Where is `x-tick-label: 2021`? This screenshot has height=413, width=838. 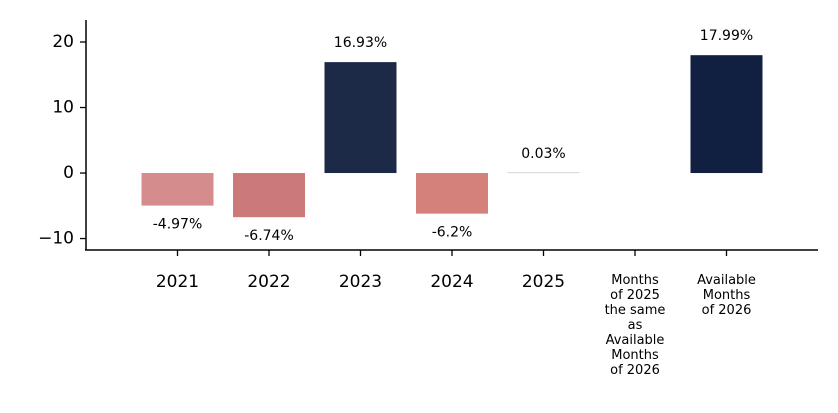
x-tick-label: 2021 is located at coordinates (177, 282).